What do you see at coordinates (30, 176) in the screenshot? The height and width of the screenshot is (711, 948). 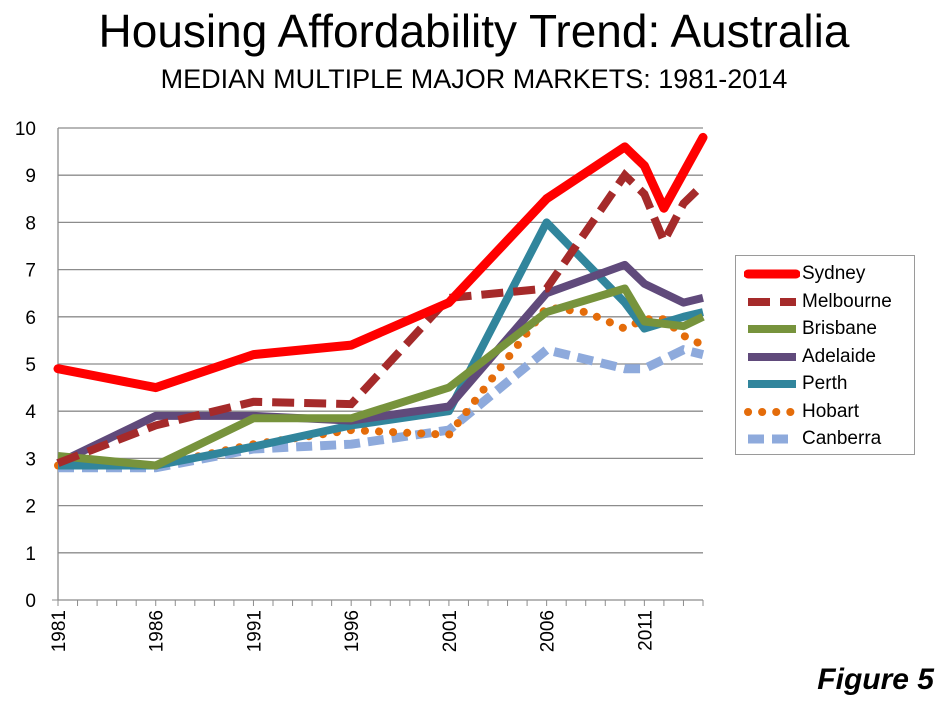 I see `y-tick-label: 9` at bounding box center [30, 176].